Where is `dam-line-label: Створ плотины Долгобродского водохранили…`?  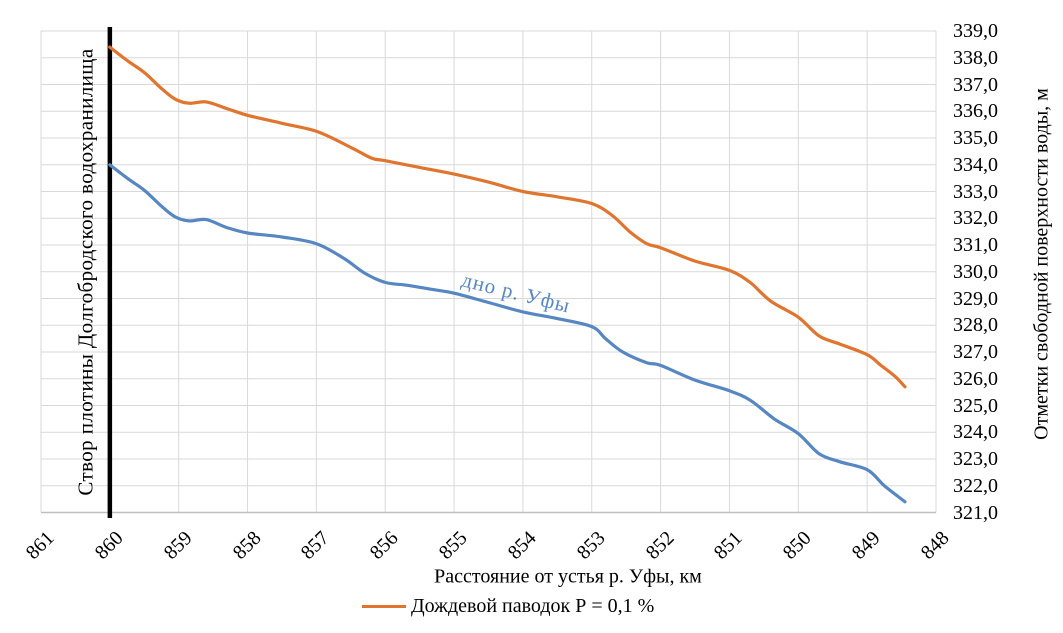 dam-line-label: Створ плотины Долгобродского водохранили… is located at coordinates (85, 272).